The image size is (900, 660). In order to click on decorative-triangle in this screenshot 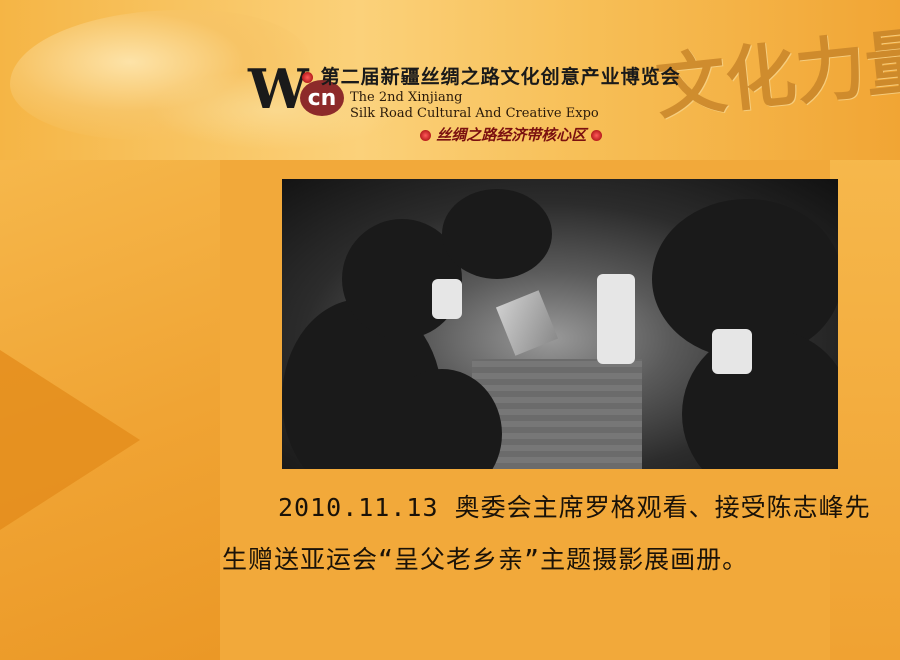, I will do `click(70, 440)`.